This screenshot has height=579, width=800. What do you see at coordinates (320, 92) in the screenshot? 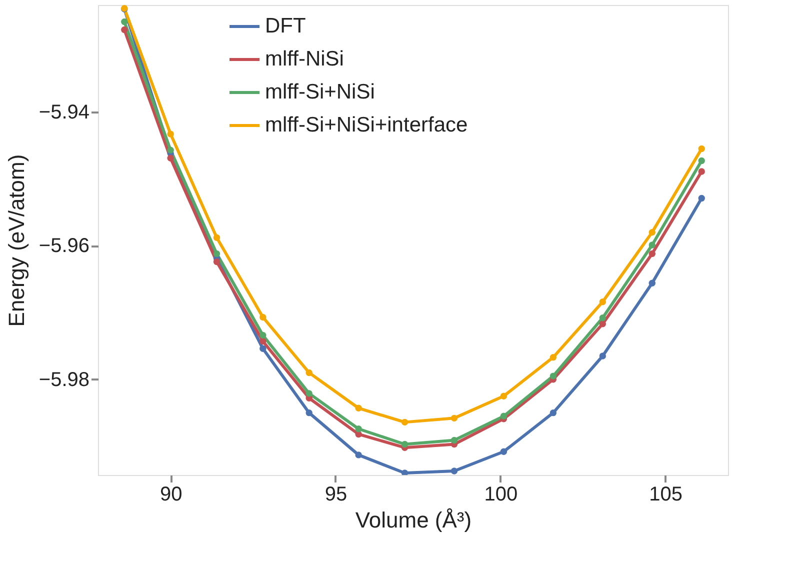
I see `legend-label: mlff-Si+NiSi` at bounding box center [320, 92].